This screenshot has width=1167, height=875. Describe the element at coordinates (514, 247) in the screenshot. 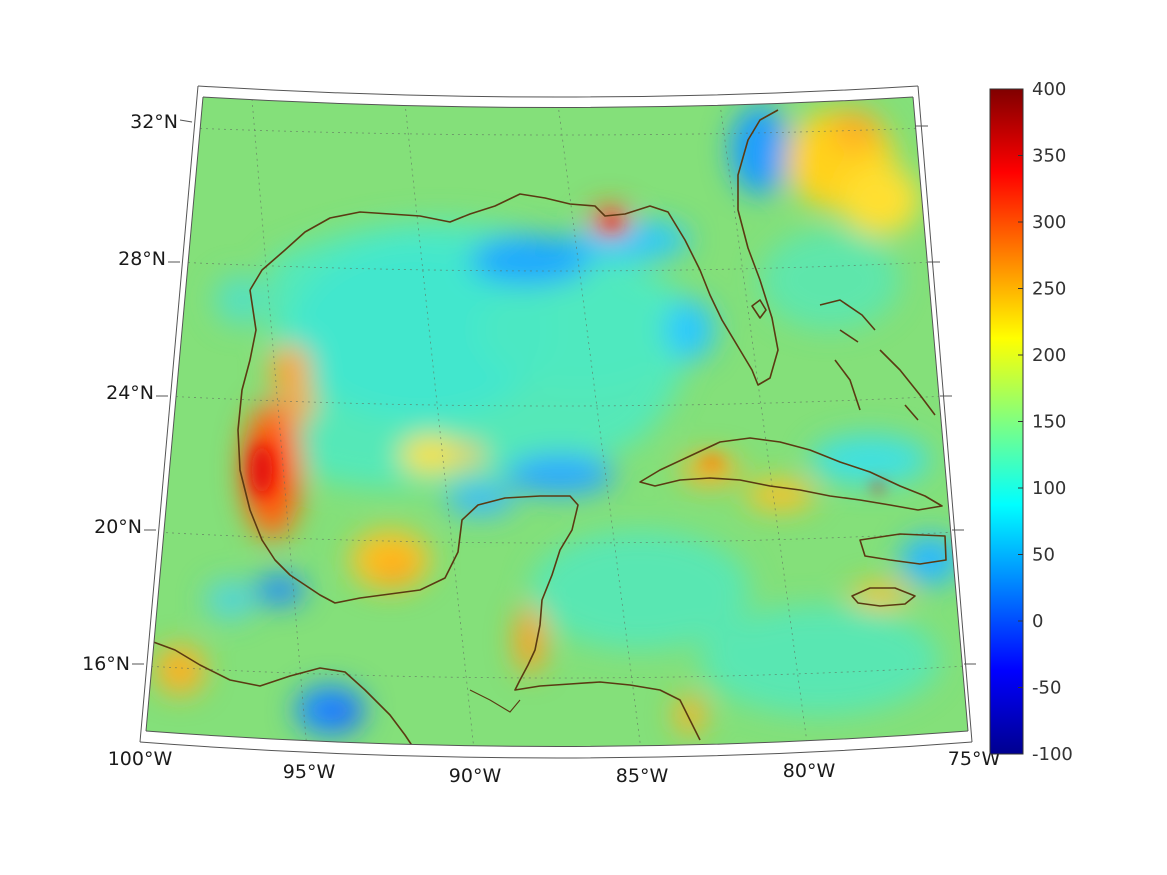

I see `gulf-coastline` at that location.